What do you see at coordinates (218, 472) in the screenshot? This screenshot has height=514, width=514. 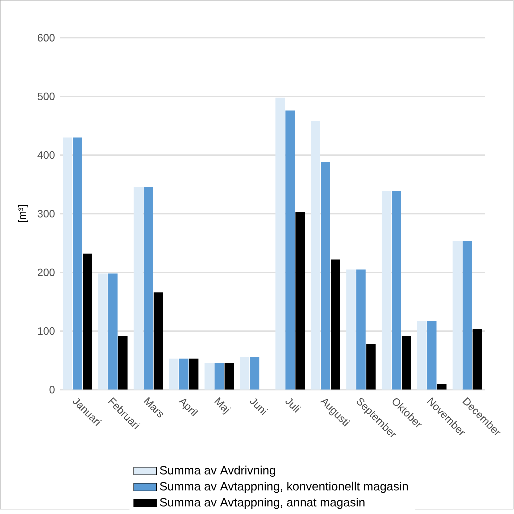 I see `legend-label: Summa av Avdrivning` at bounding box center [218, 472].